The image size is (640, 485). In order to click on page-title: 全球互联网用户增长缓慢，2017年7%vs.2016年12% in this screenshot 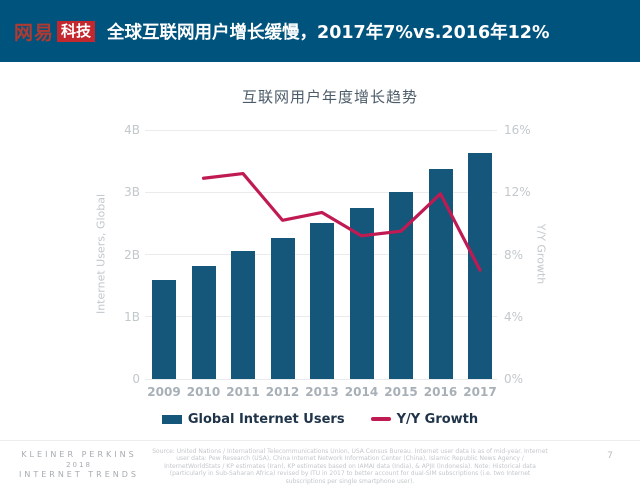, I will do `click(328, 32)`.